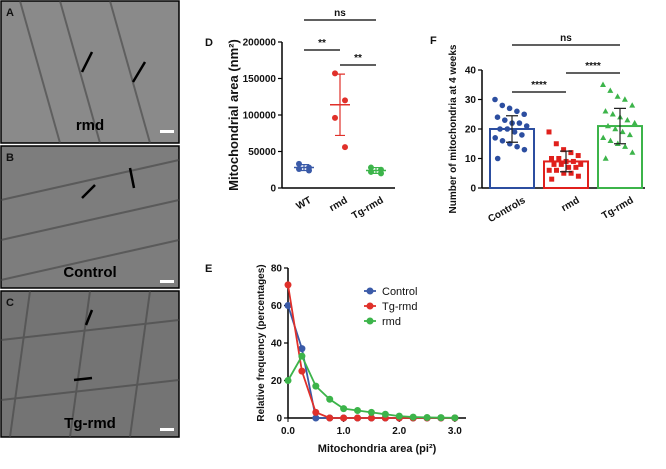 This screenshot has height=469, width=666. I want to click on x-tick-label: 3.0, so click(455, 431).